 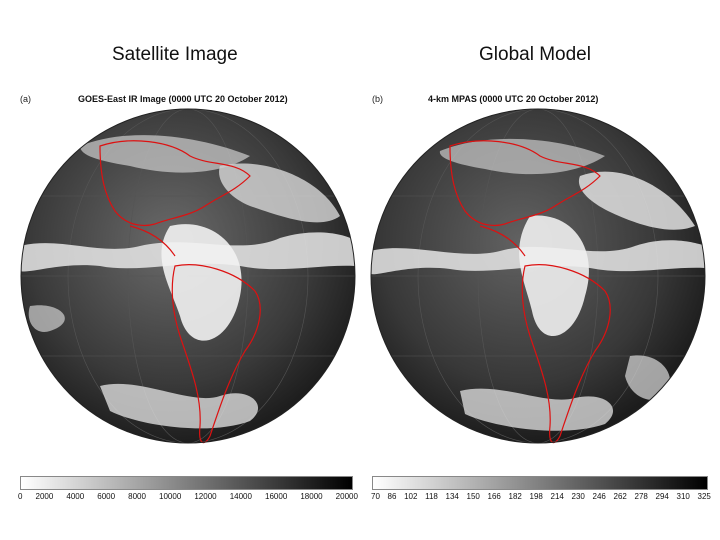 I want to click on tick-label: 198, so click(x=536, y=496).